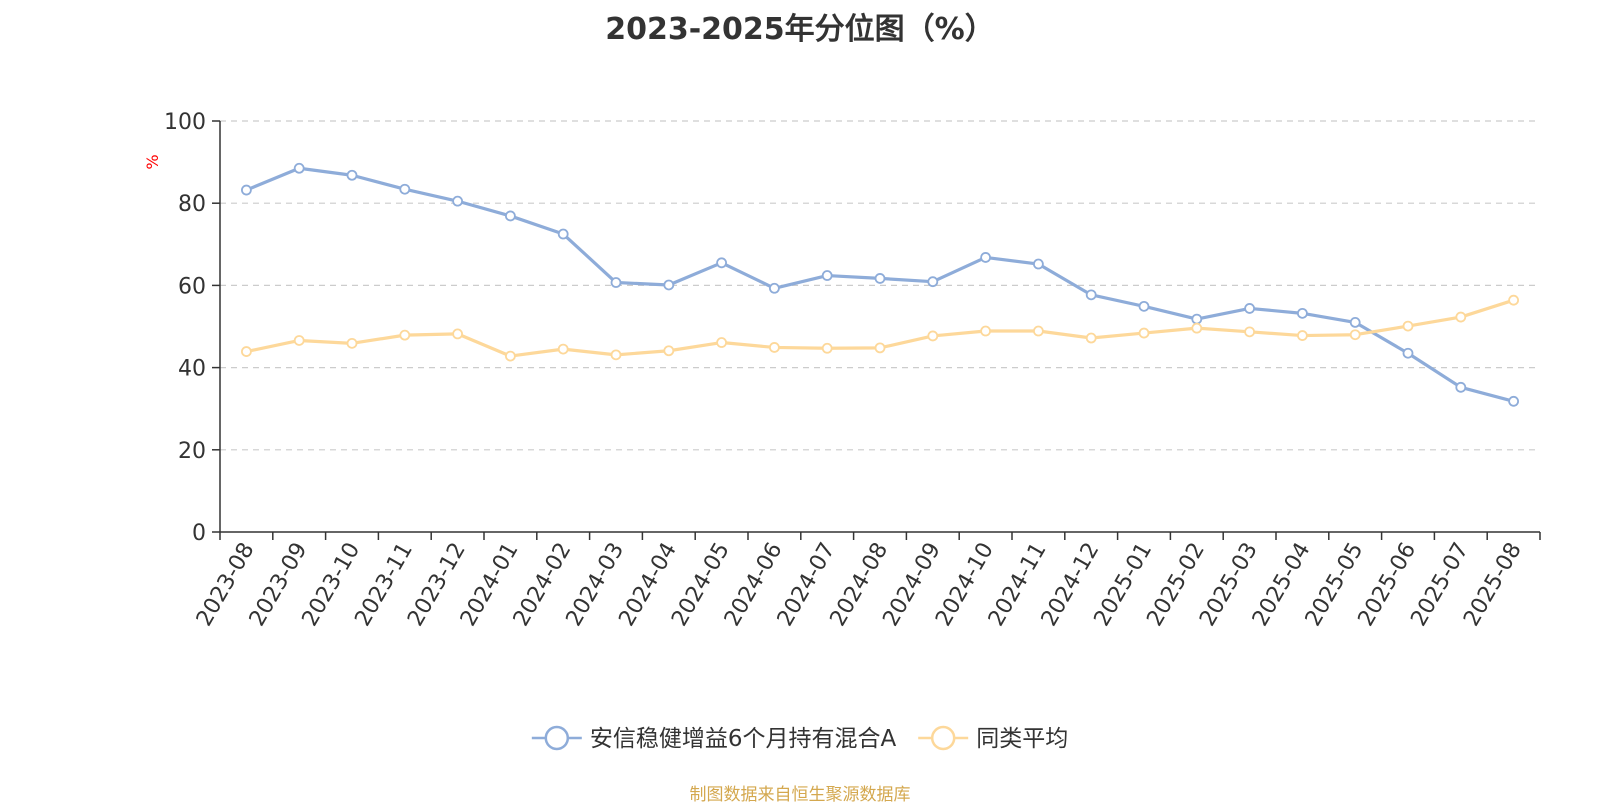  Describe the element at coordinates (192, 451) in the screenshot. I see `y-tick-label: 20` at that location.